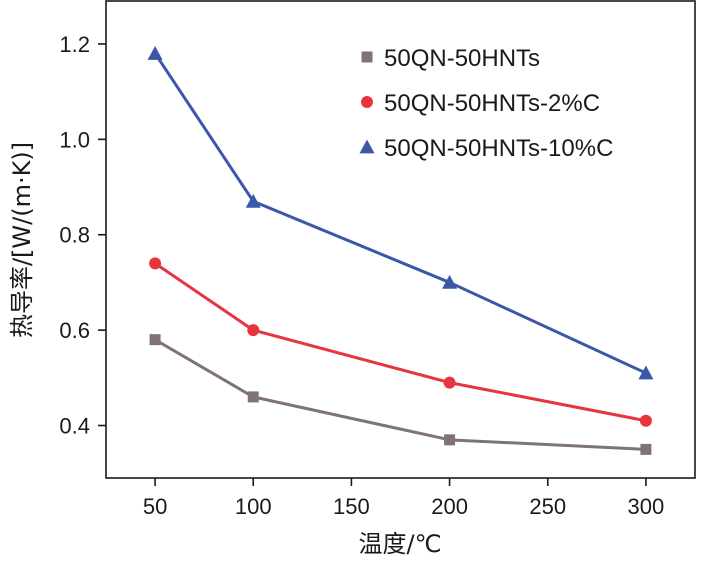 The image size is (701, 562). Describe the element at coordinates (449, 506) in the screenshot. I see `x-tick-label: 200` at that location.